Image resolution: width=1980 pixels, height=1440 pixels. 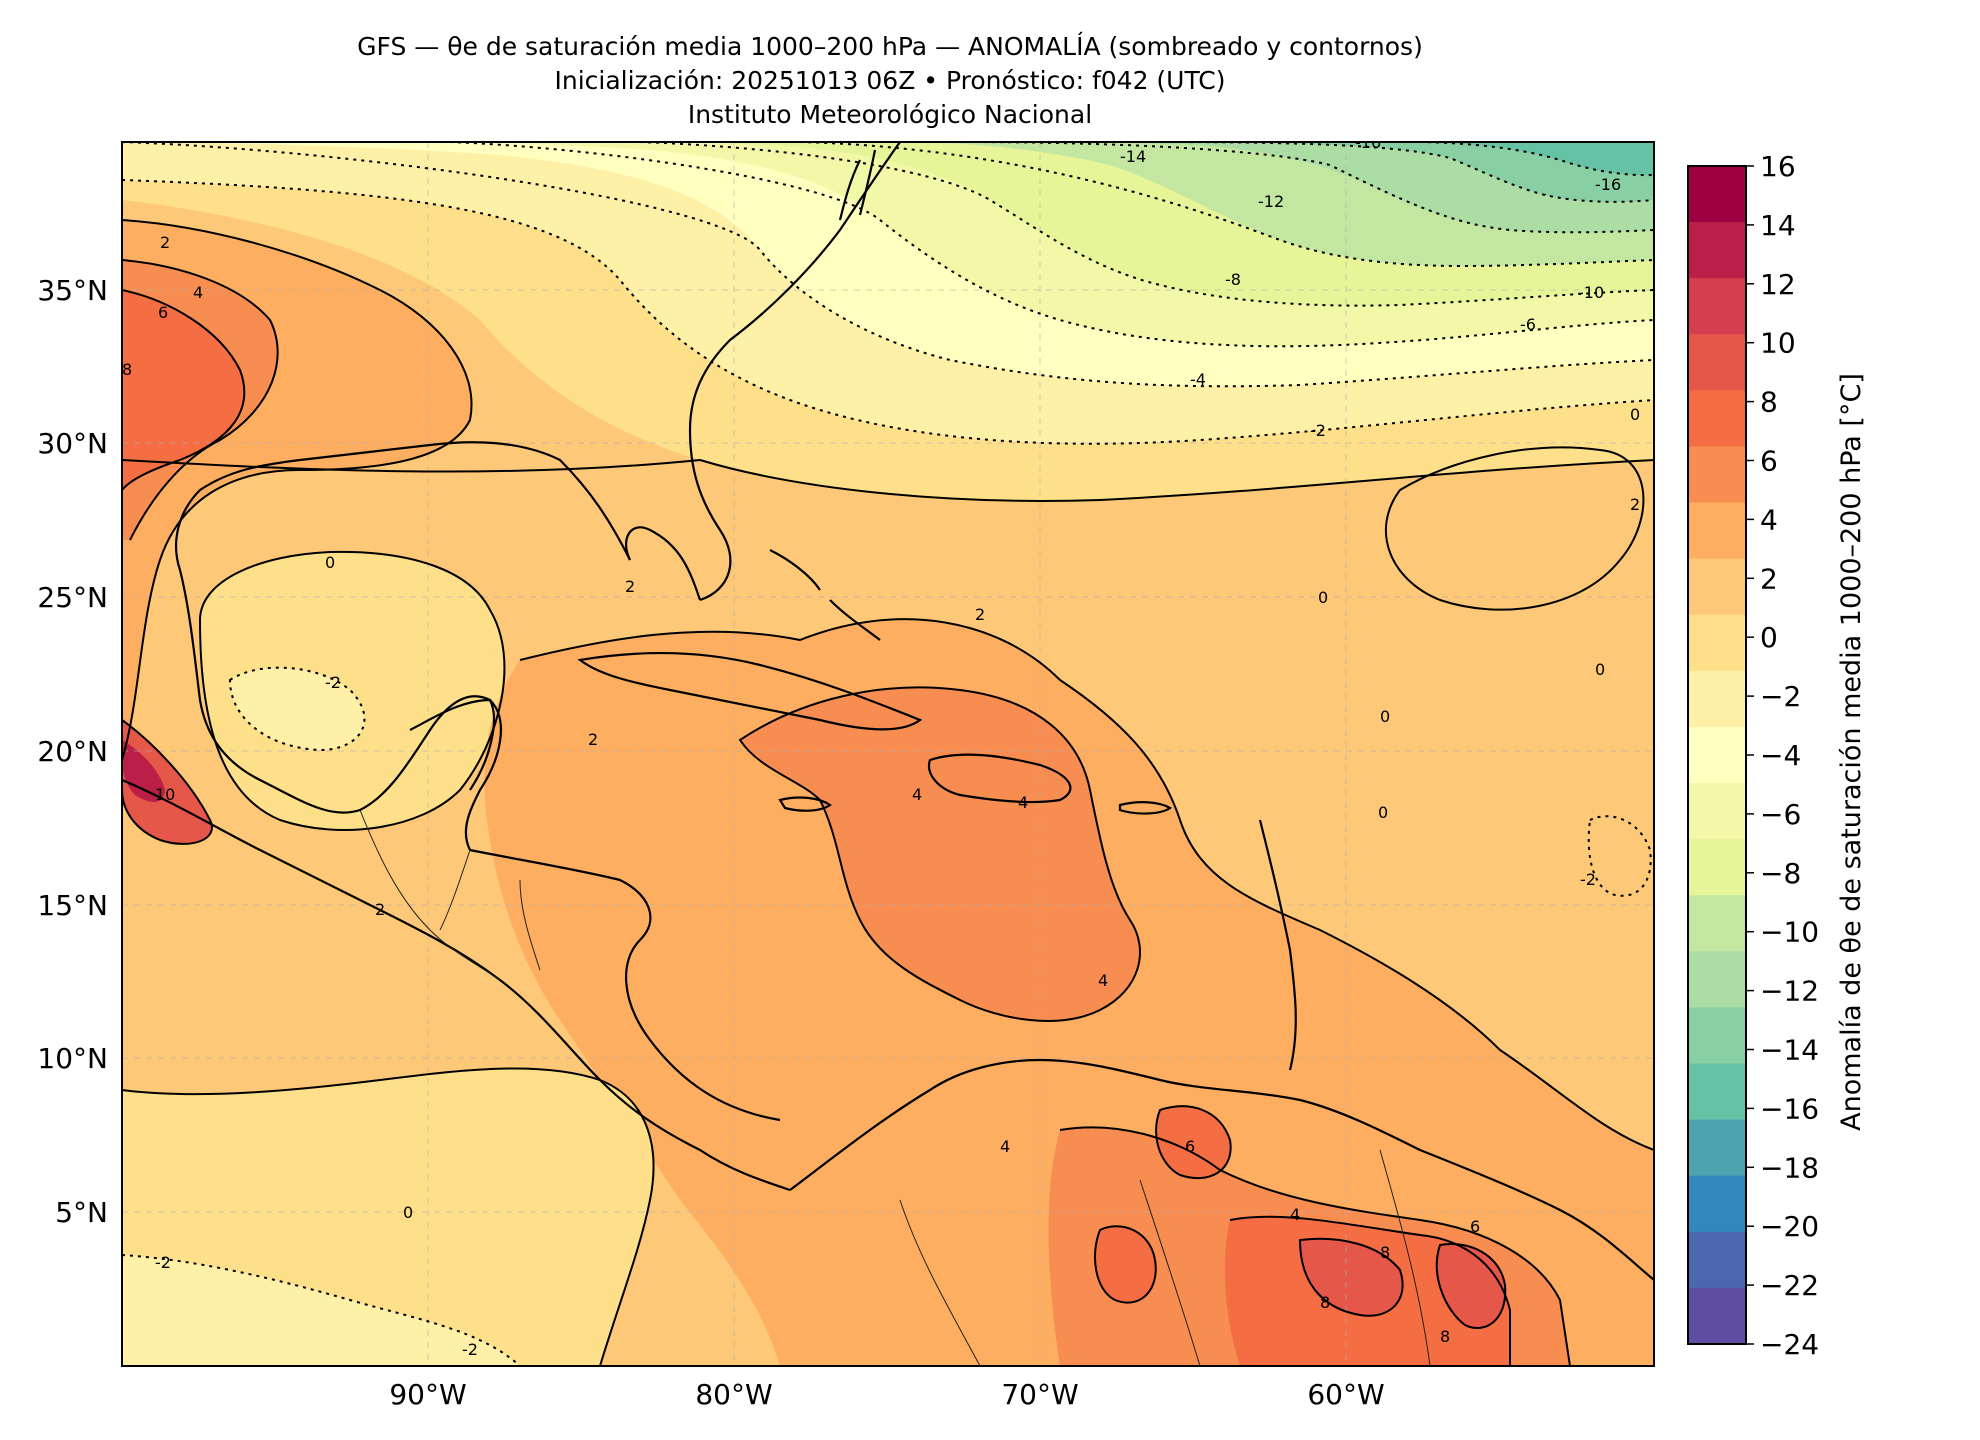 I want to click on colorbar-tick-label: 14, so click(x=1778, y=225).